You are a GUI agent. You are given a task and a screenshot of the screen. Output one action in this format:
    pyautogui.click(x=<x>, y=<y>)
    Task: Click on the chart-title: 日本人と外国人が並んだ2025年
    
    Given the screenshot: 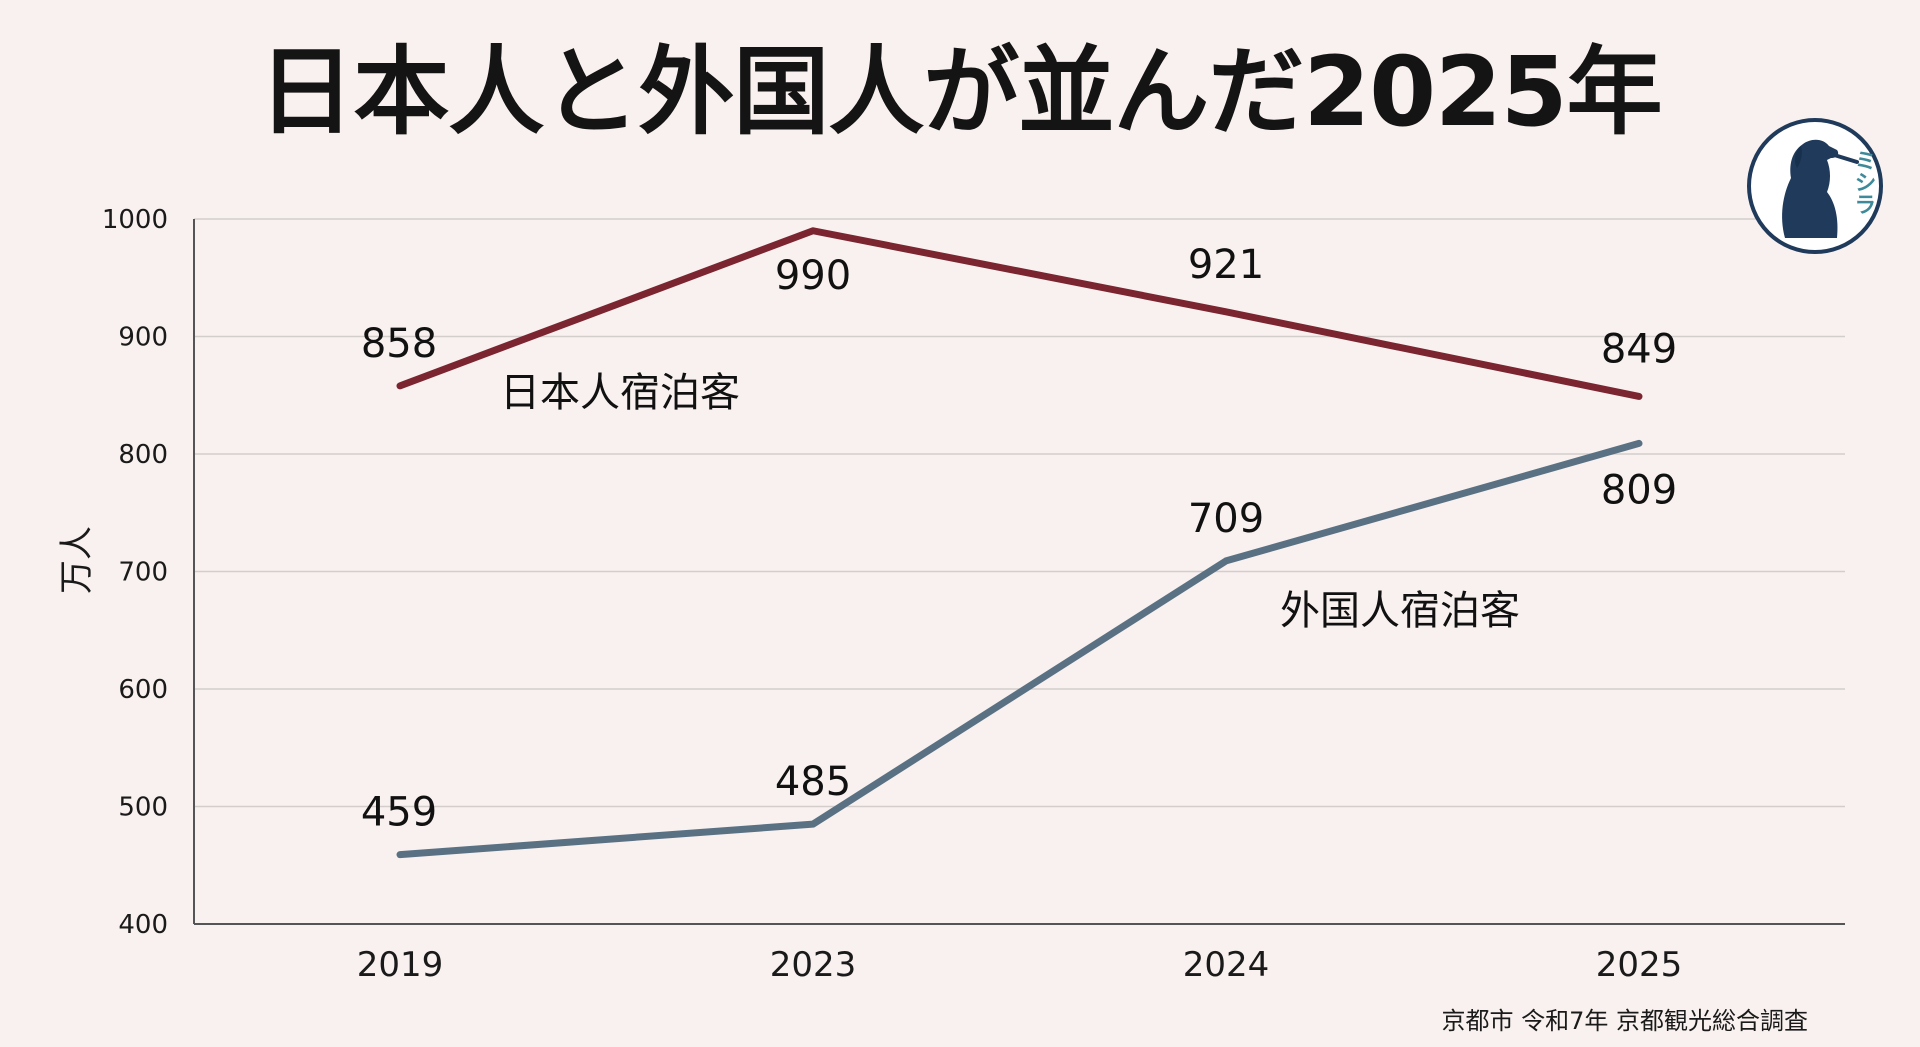 What is the action you would take?
    pyautogui.click(x=960, y=92)
    